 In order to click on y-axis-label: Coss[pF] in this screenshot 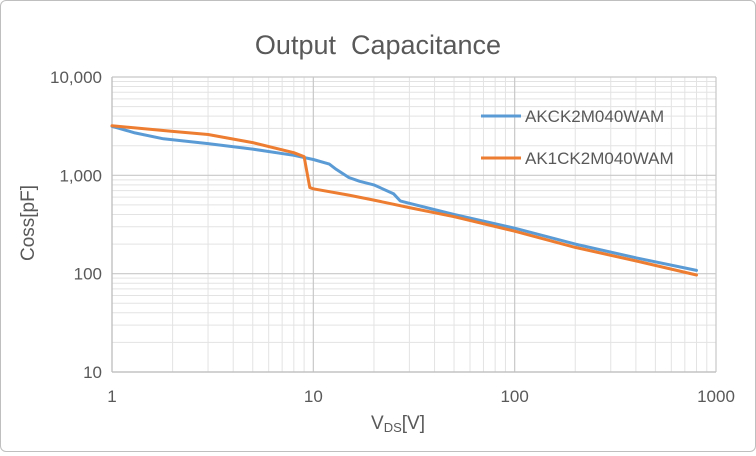, I will do `click(28, 223)`.